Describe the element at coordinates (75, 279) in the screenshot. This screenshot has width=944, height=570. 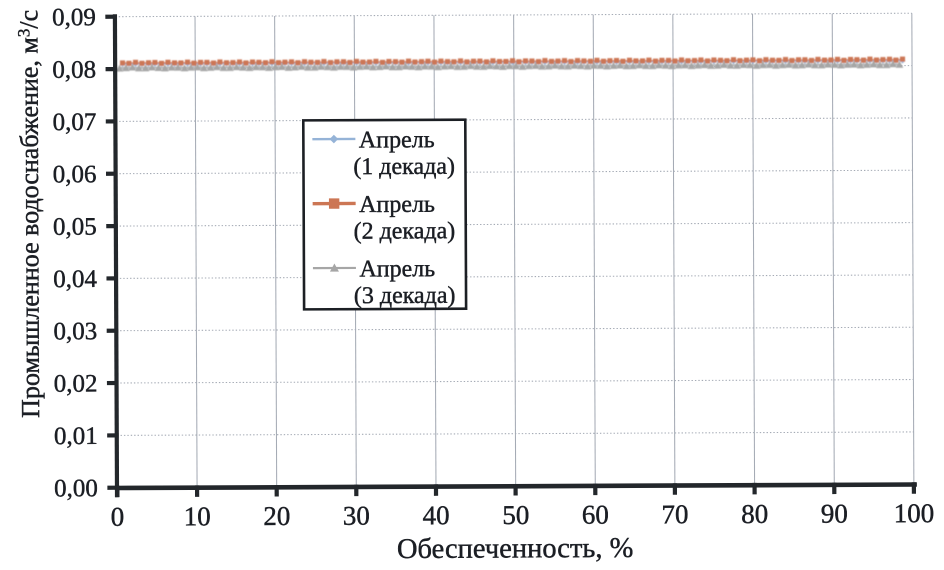
I see `svg-text: 0,04` at that location.